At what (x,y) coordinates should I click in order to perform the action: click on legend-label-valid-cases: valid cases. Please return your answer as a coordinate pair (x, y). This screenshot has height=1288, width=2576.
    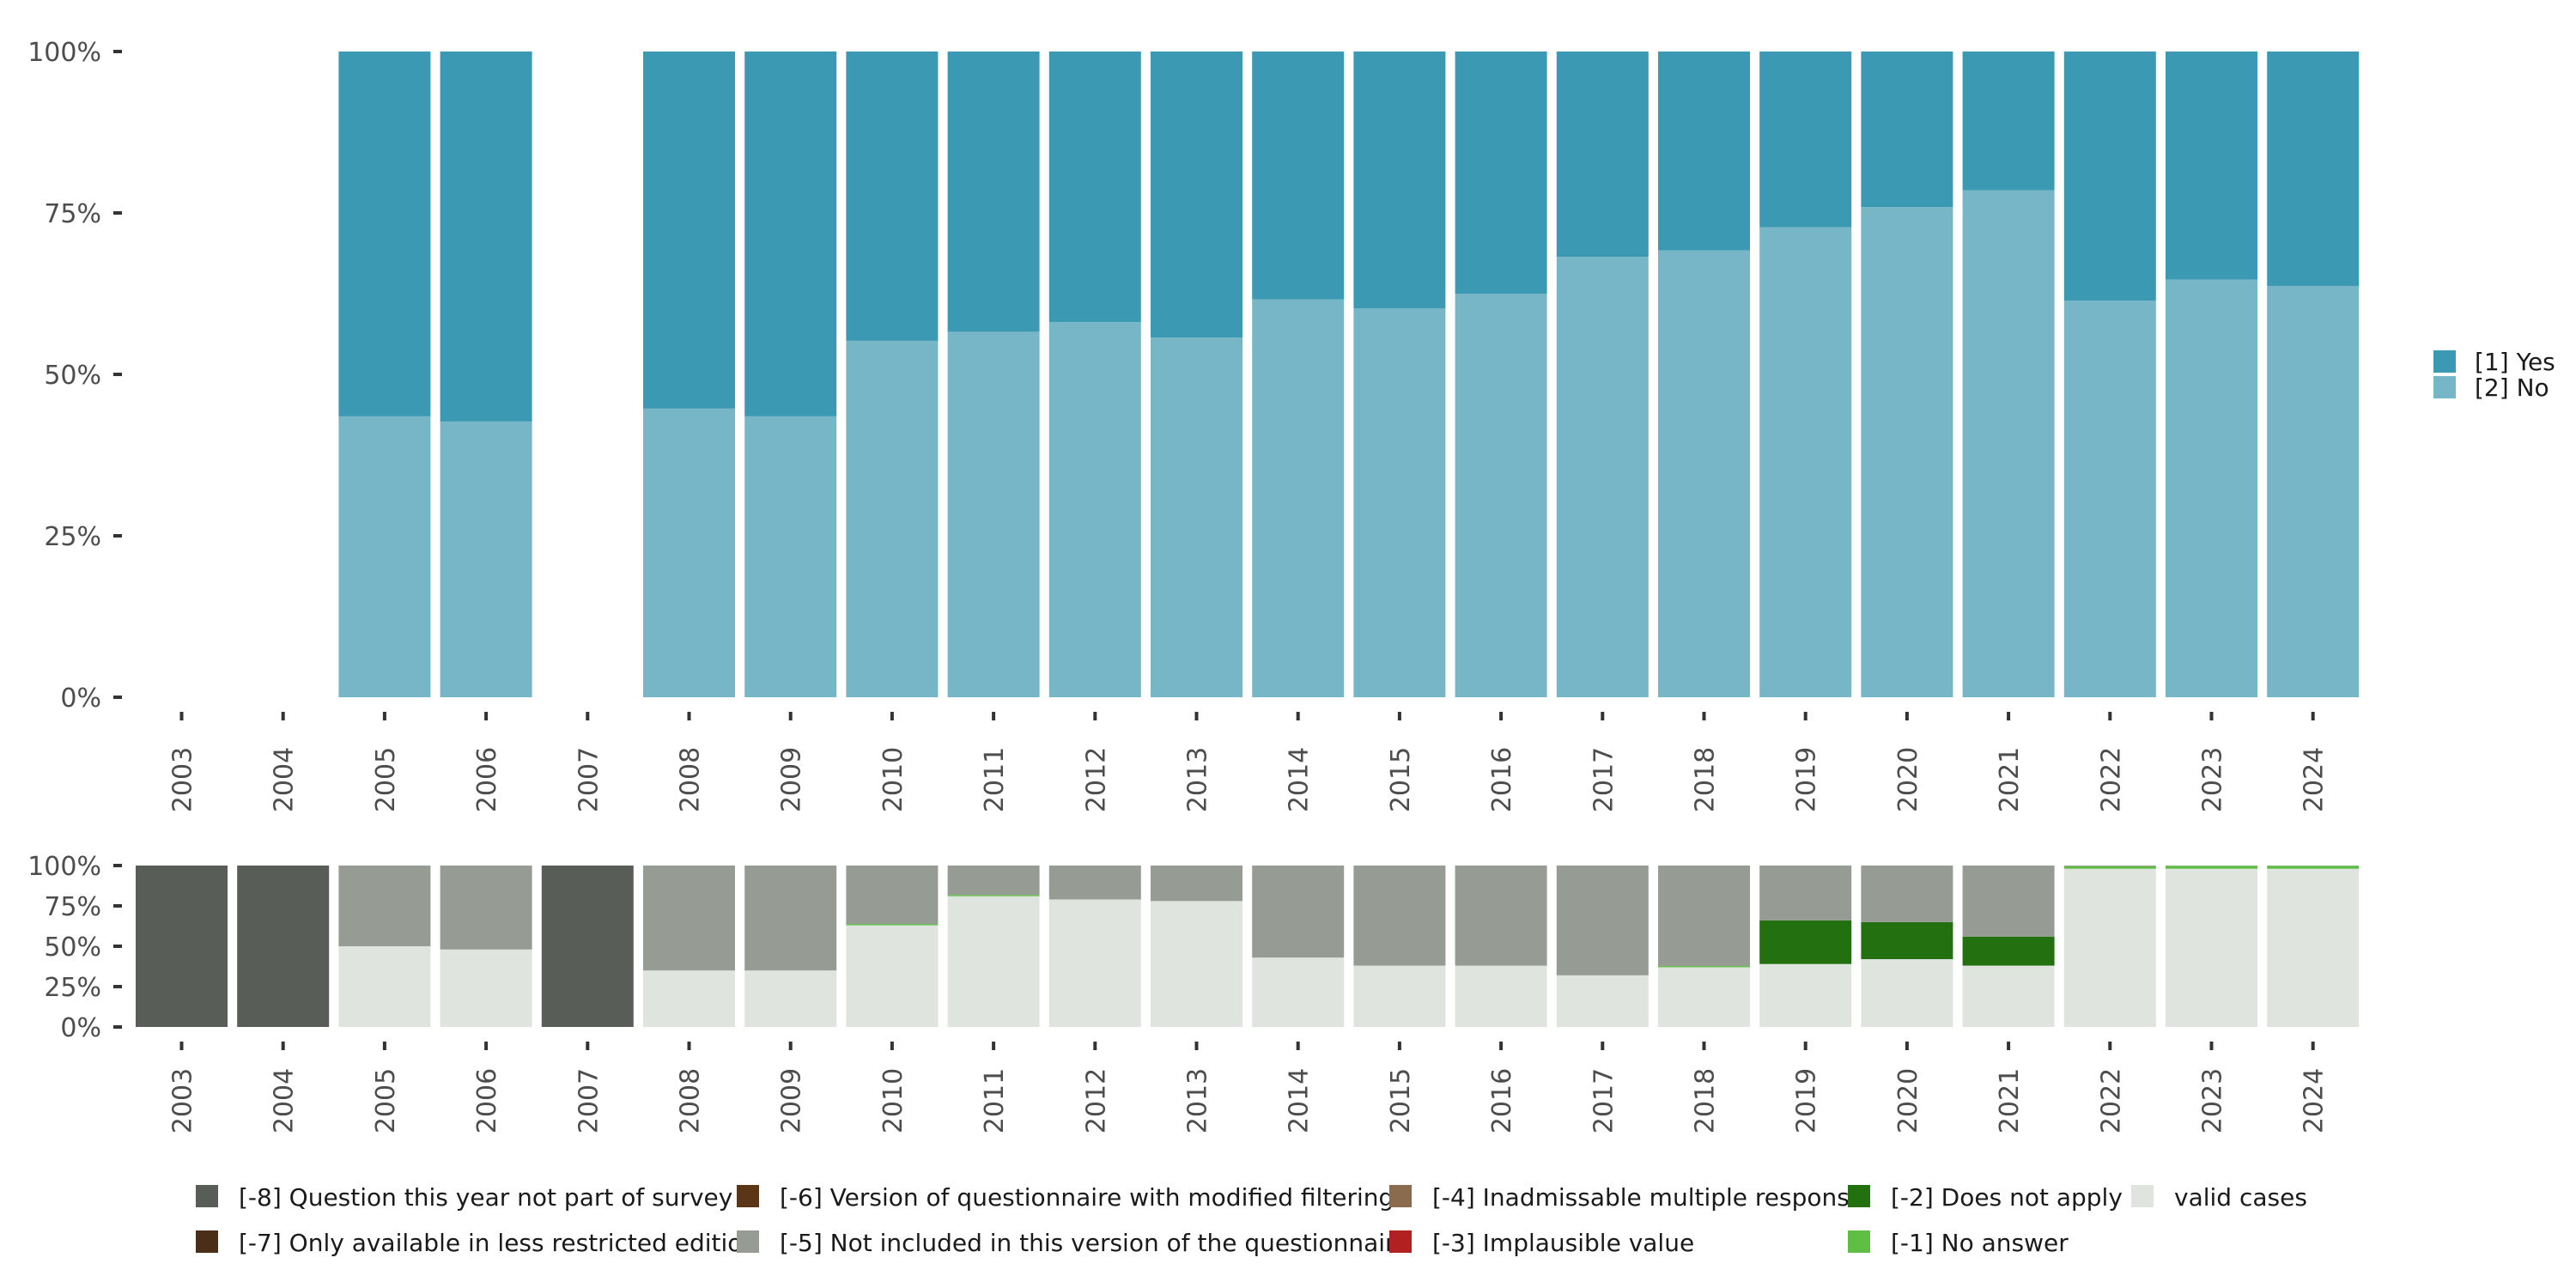
    Looking at the image, I should click on (2240, 1197).